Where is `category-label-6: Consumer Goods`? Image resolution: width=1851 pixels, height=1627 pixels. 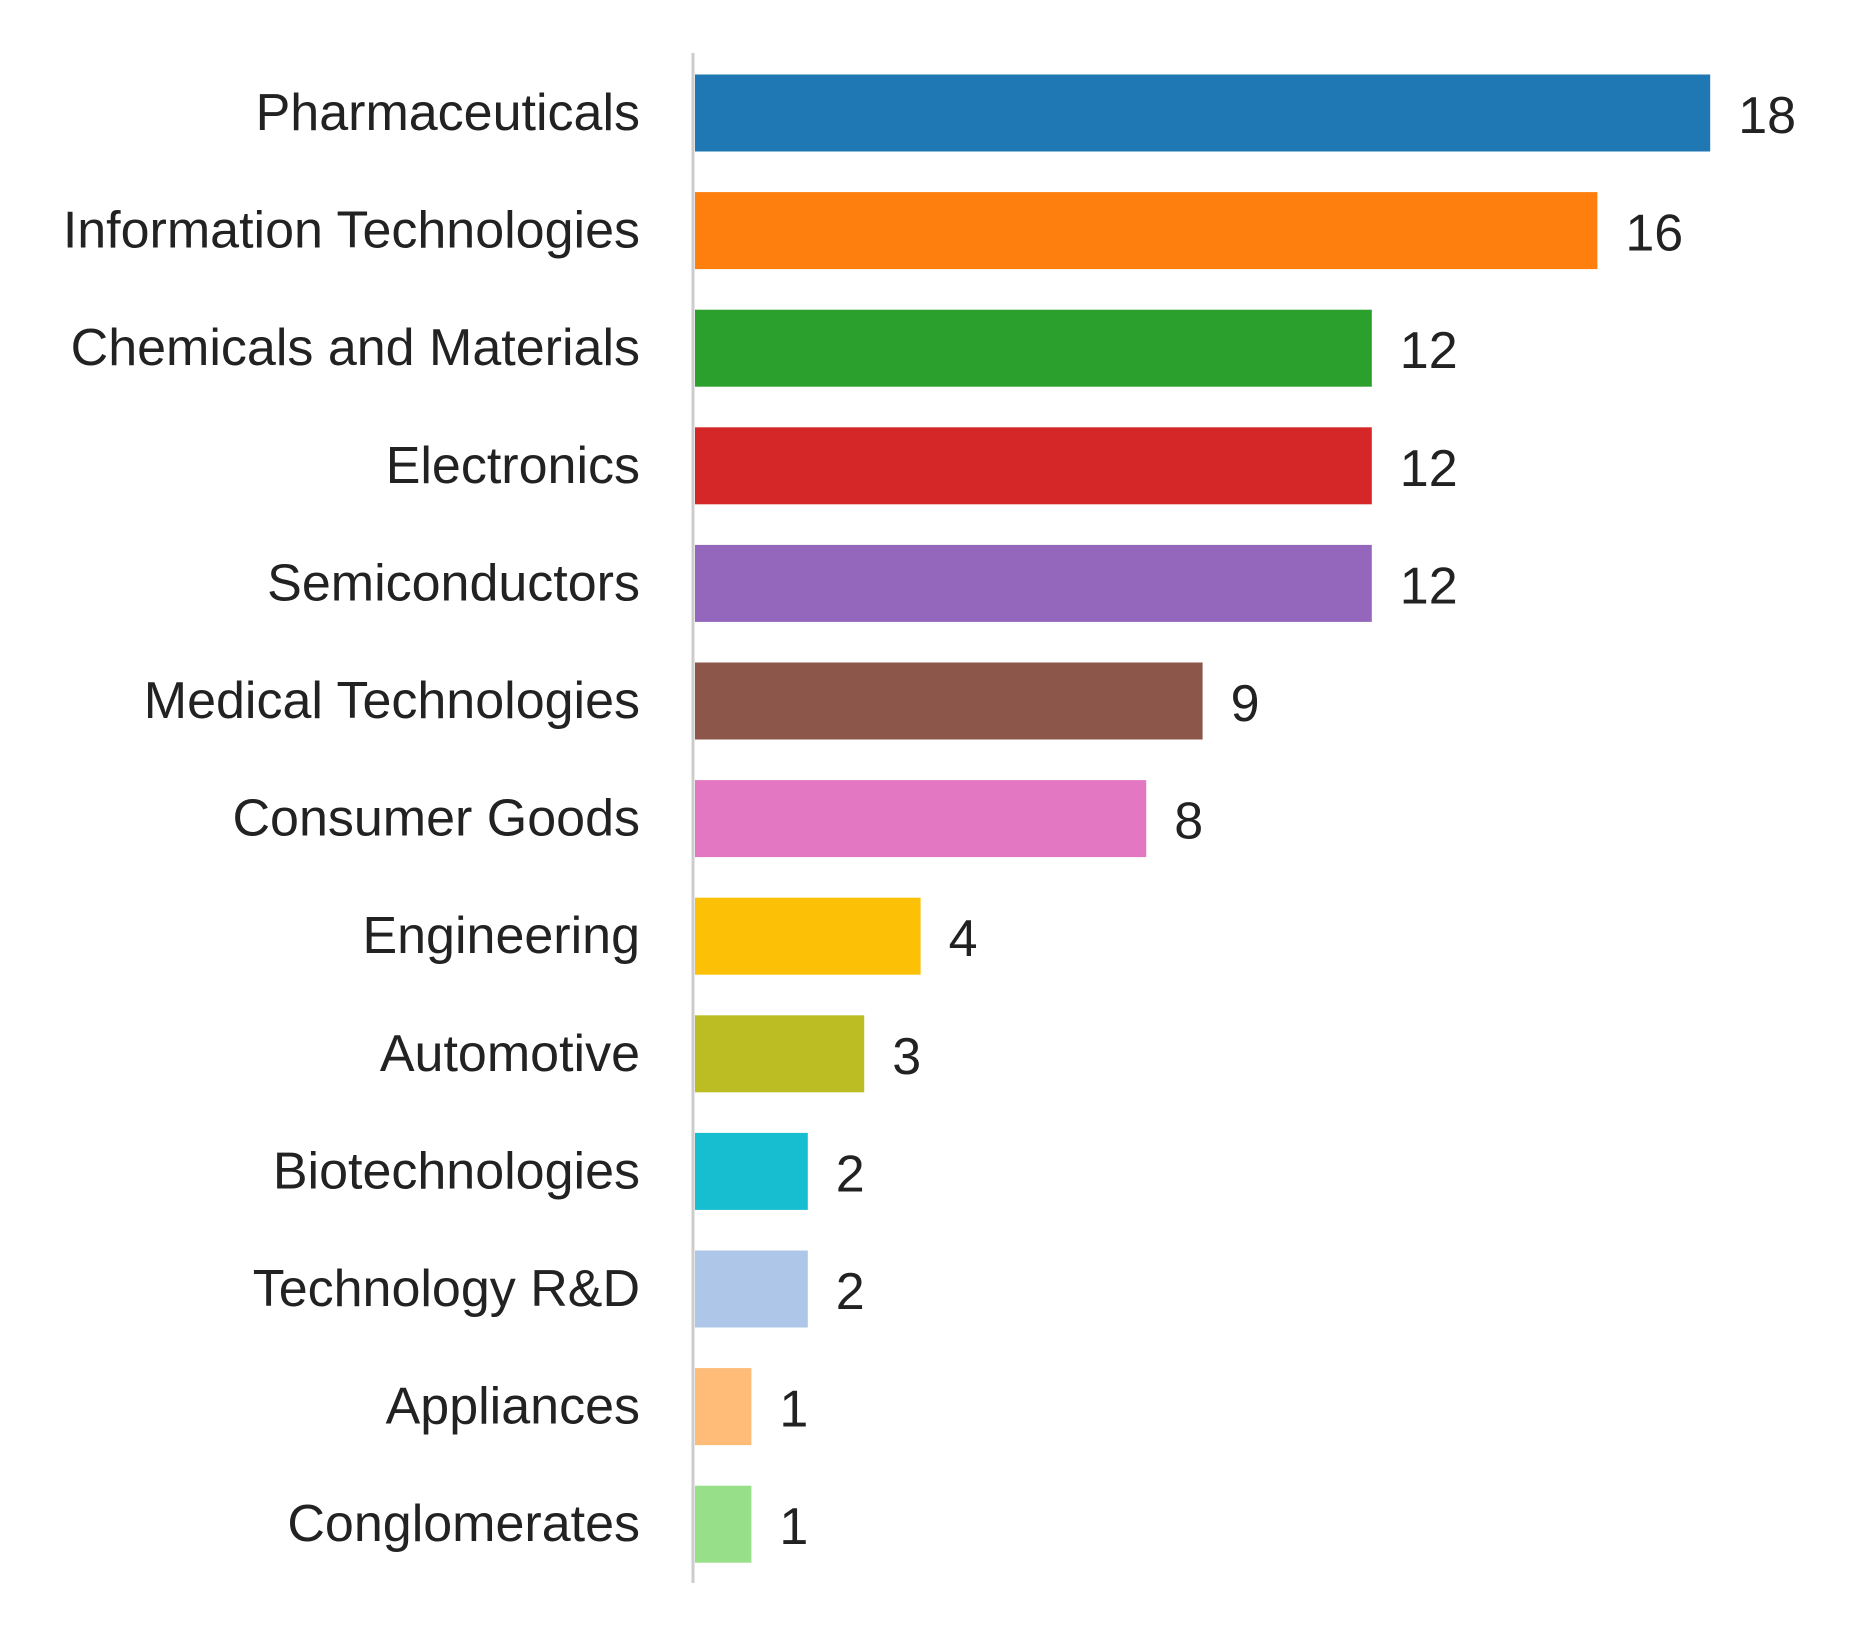
category-label-6: Consumer Goods is located at coordinates (436, 819).